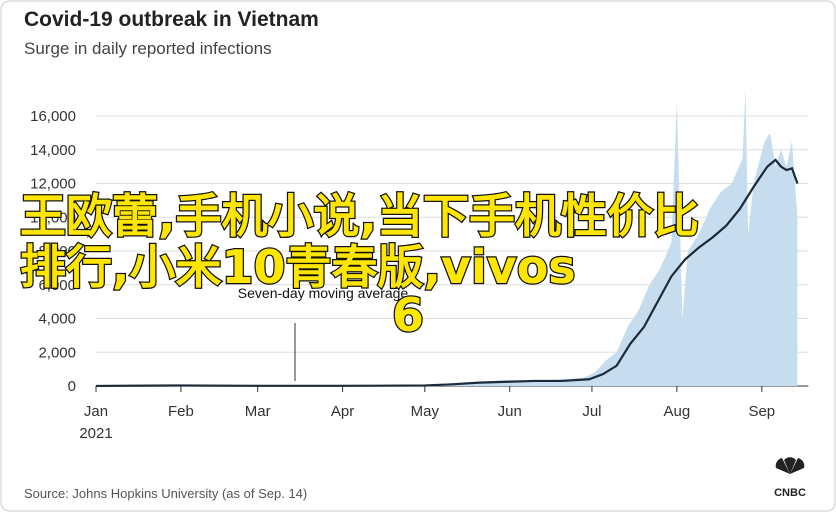 This screenshot has height=512, width=836. Describe the element at coordinates (148, 48) in the screenshot. I see `chart-subtitle: Surge in daily reported infections` at that location.